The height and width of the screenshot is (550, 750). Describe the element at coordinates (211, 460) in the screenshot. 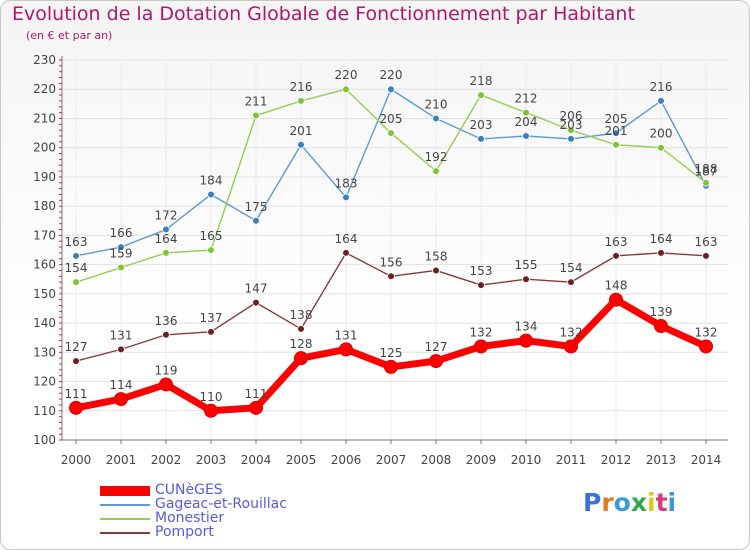

I see `x-tick-label: 2003` at that location.